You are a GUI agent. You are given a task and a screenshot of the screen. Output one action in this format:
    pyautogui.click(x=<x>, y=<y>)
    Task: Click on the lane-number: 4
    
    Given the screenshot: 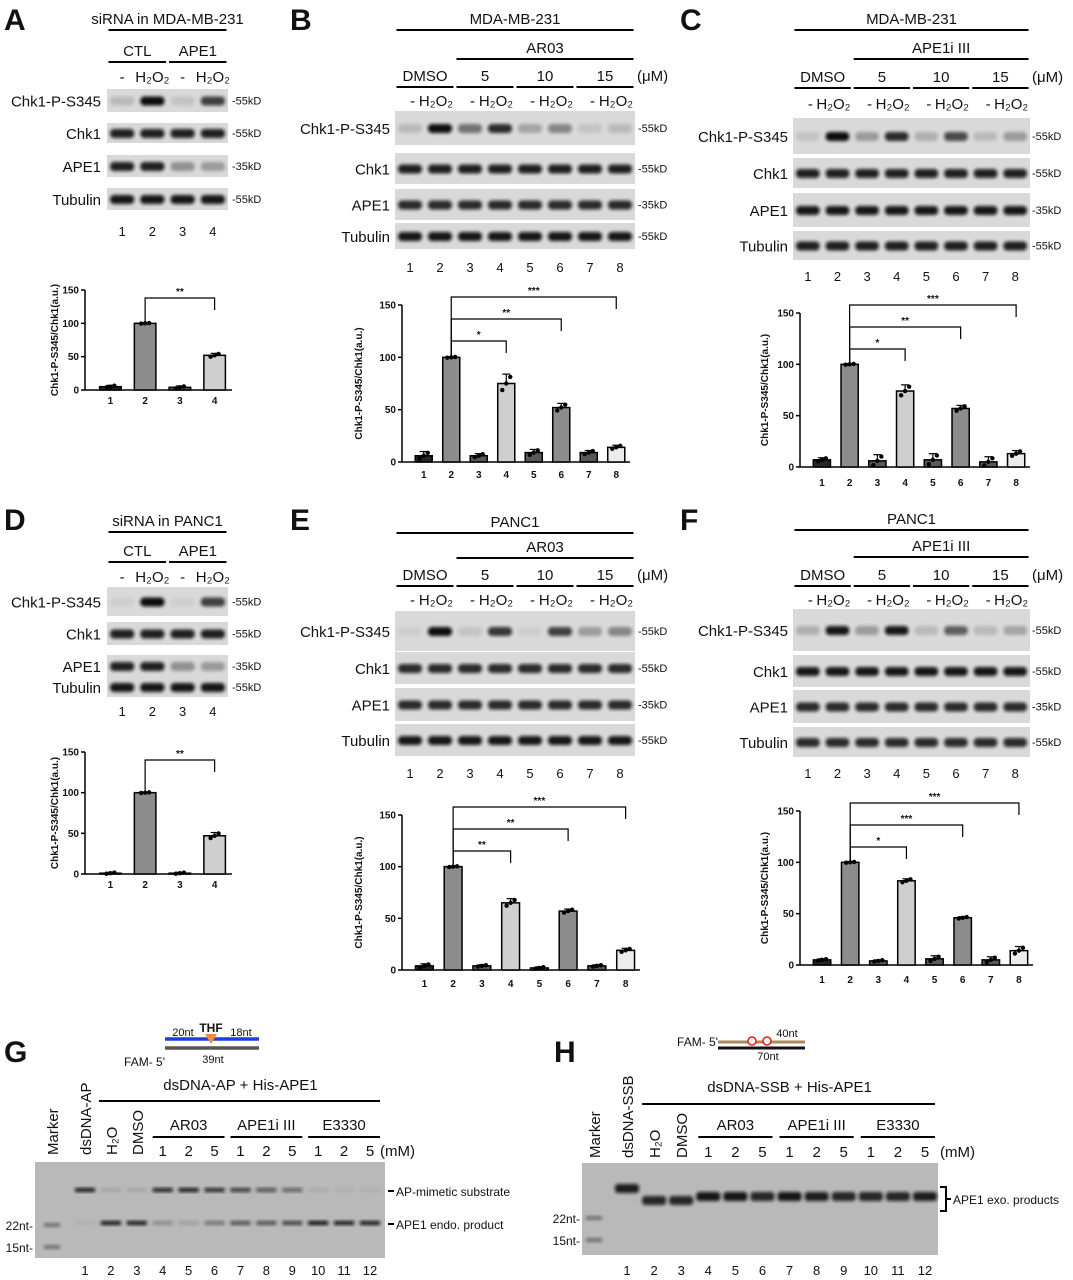 What is the action you would take?
    pyautogui.click(x=708, y=1270)
    